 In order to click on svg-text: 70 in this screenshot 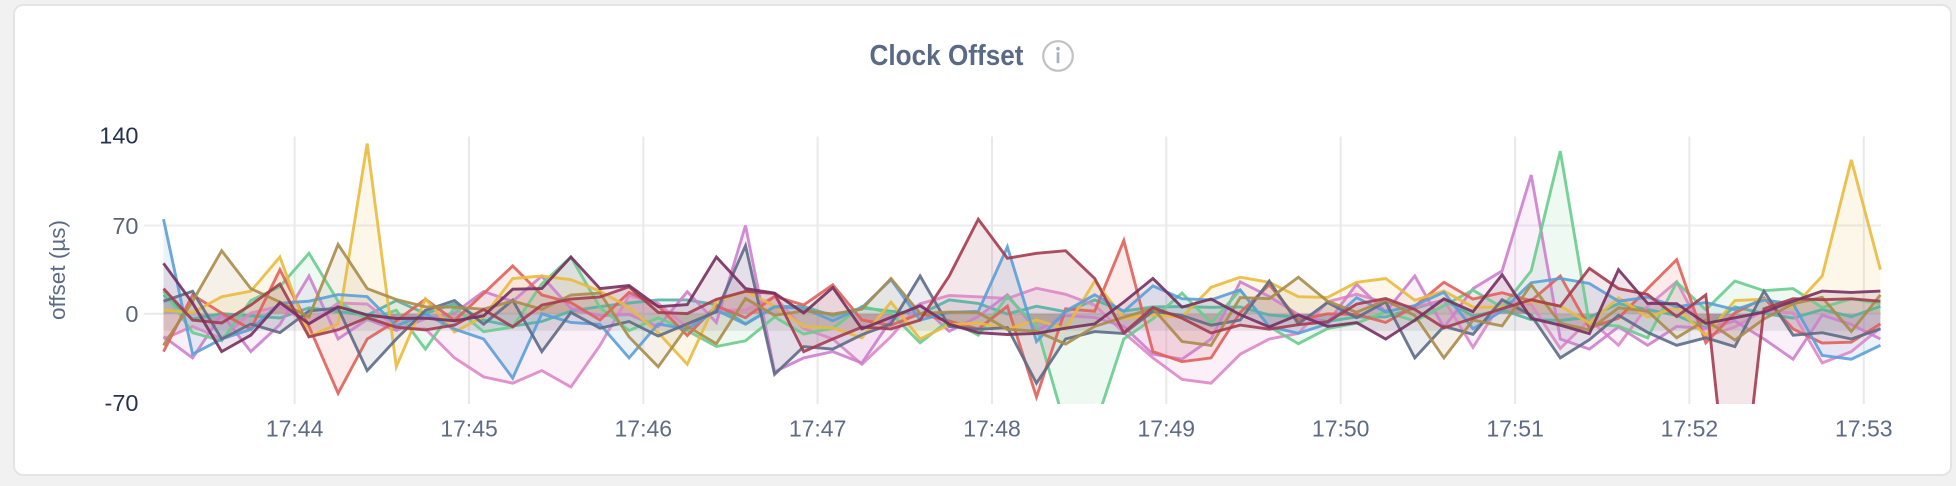, I will do `click(125, 226)`.